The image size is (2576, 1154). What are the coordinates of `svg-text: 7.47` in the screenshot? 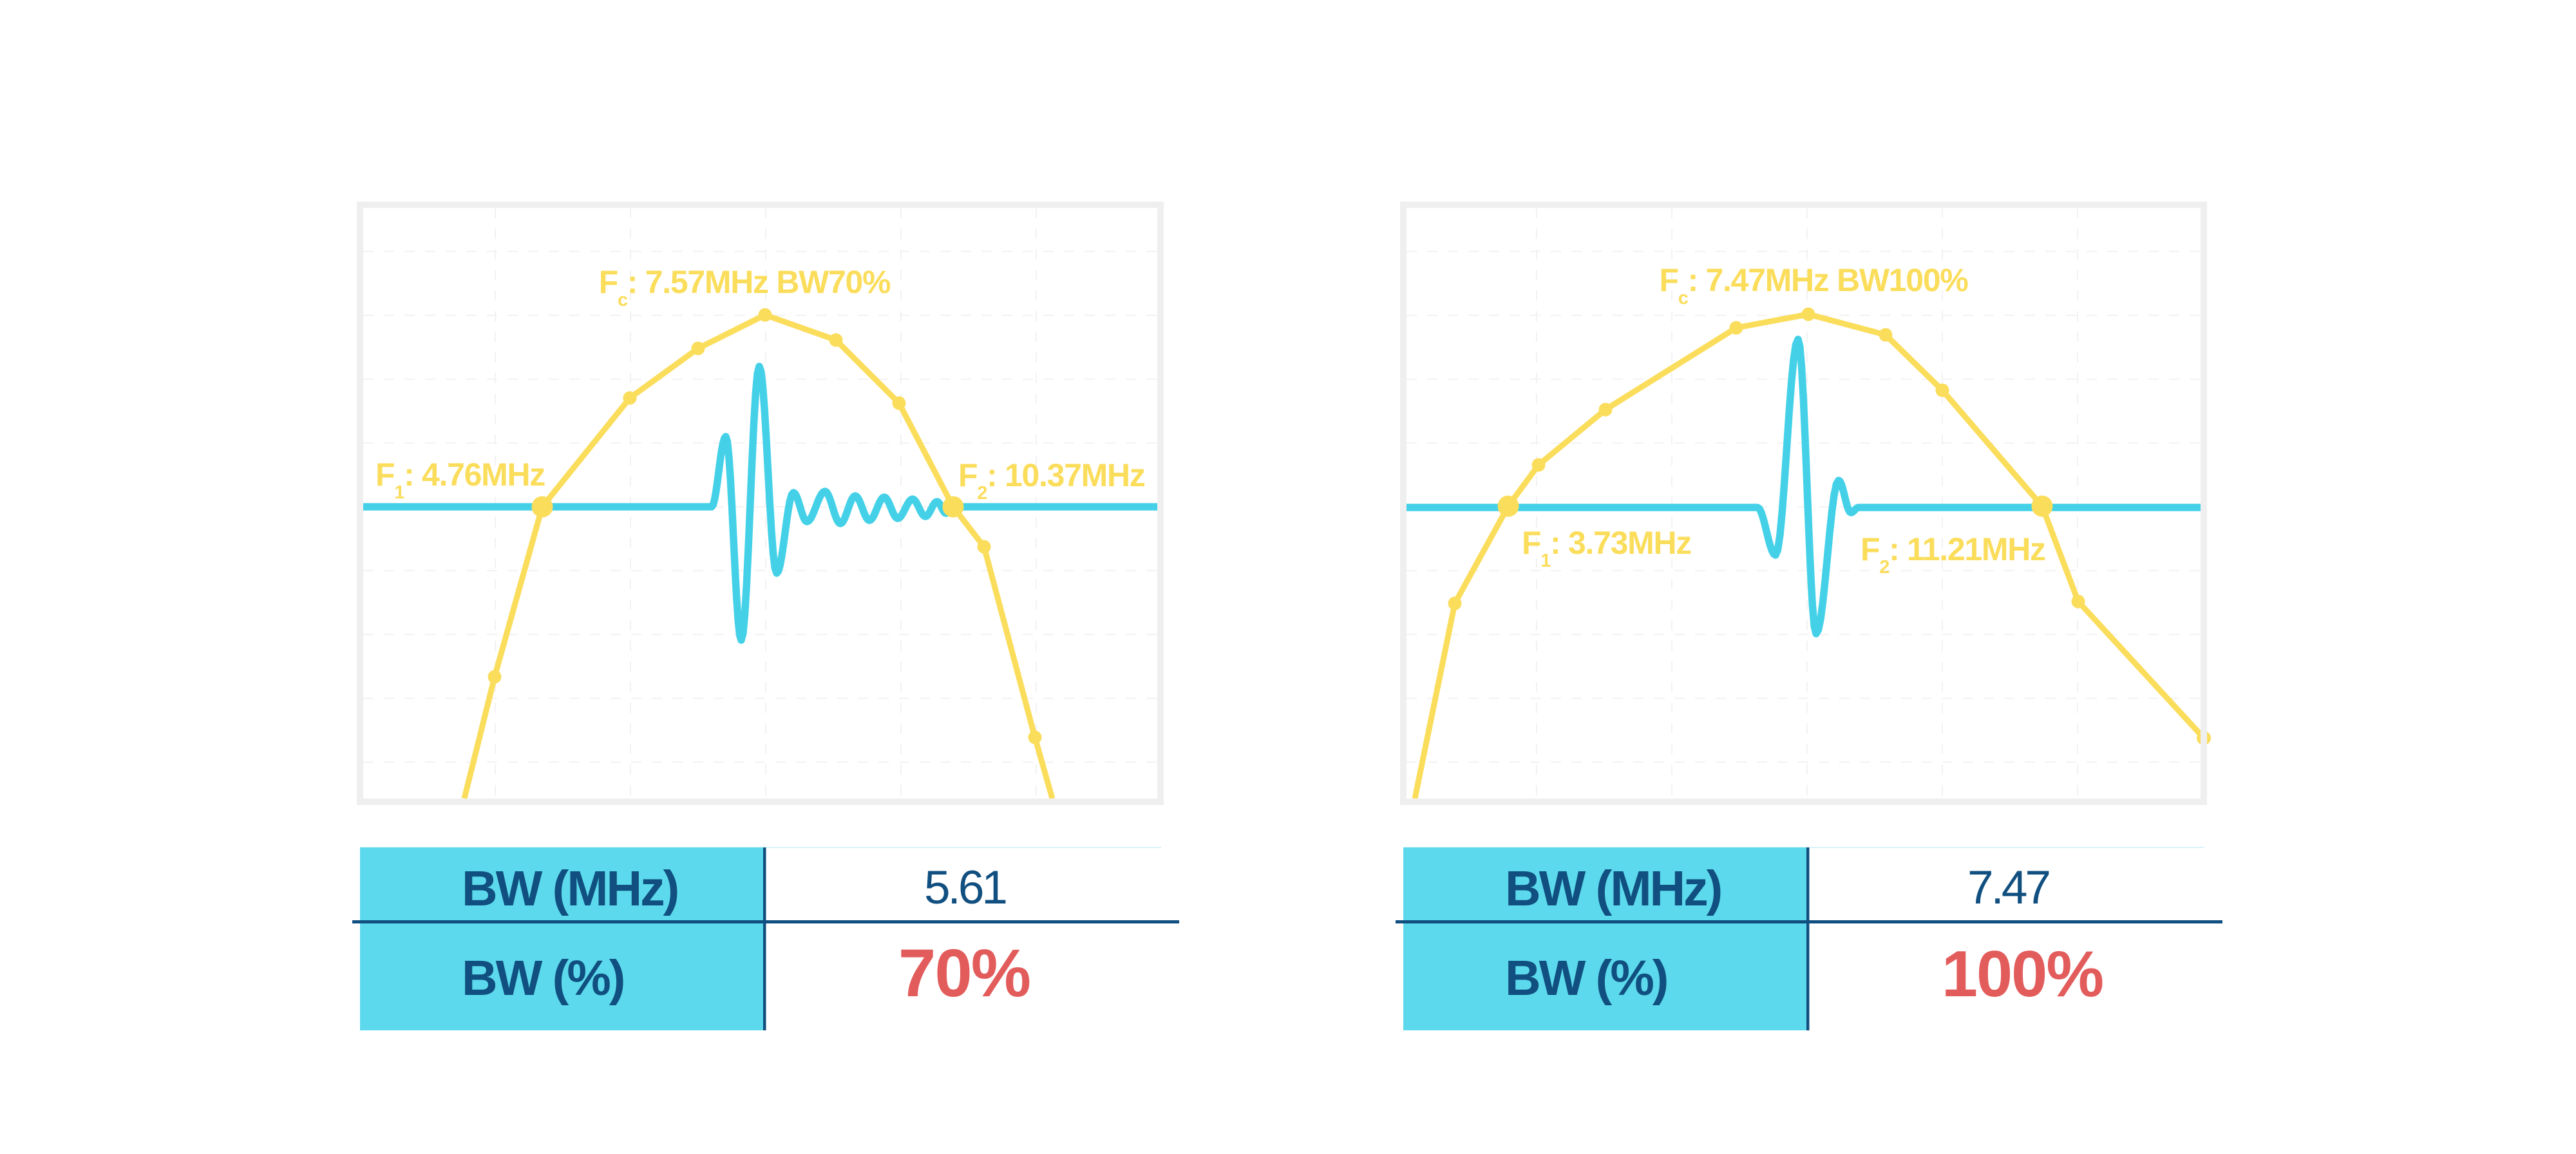 It's located at (2008, 888).